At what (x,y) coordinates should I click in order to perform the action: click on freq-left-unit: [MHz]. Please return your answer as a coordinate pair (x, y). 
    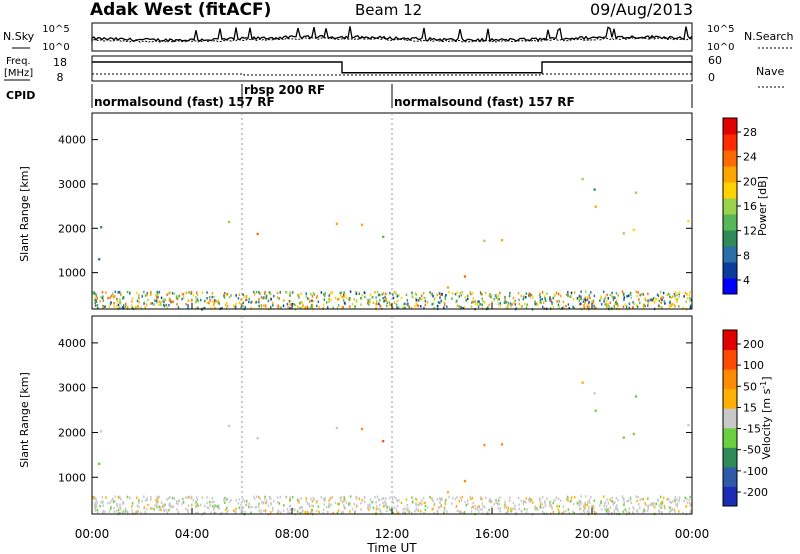
    Looking at the image, I should click on (18, 73).